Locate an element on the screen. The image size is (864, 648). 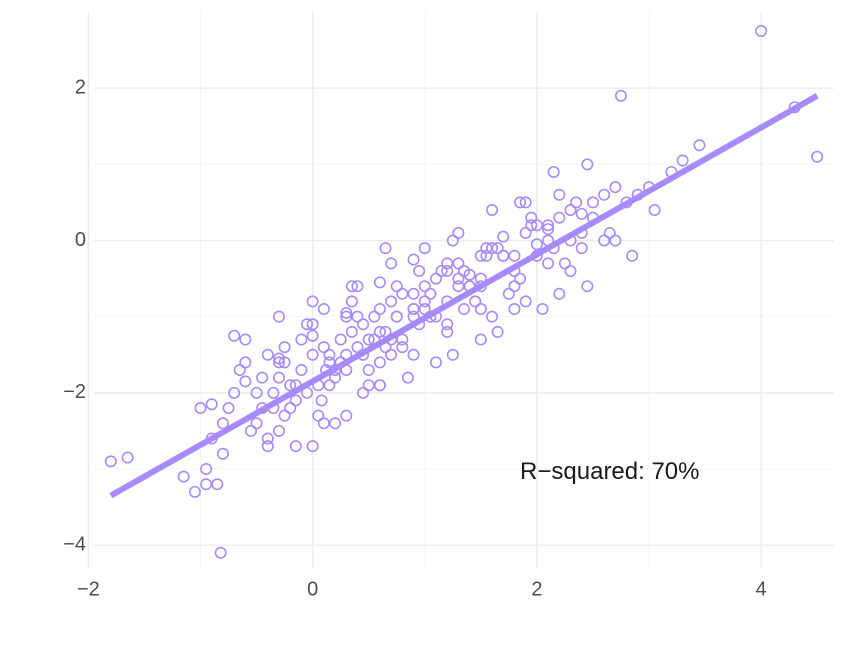
y-tick-labels: −4 −2 0 2 is located at coordinates (74, 315).